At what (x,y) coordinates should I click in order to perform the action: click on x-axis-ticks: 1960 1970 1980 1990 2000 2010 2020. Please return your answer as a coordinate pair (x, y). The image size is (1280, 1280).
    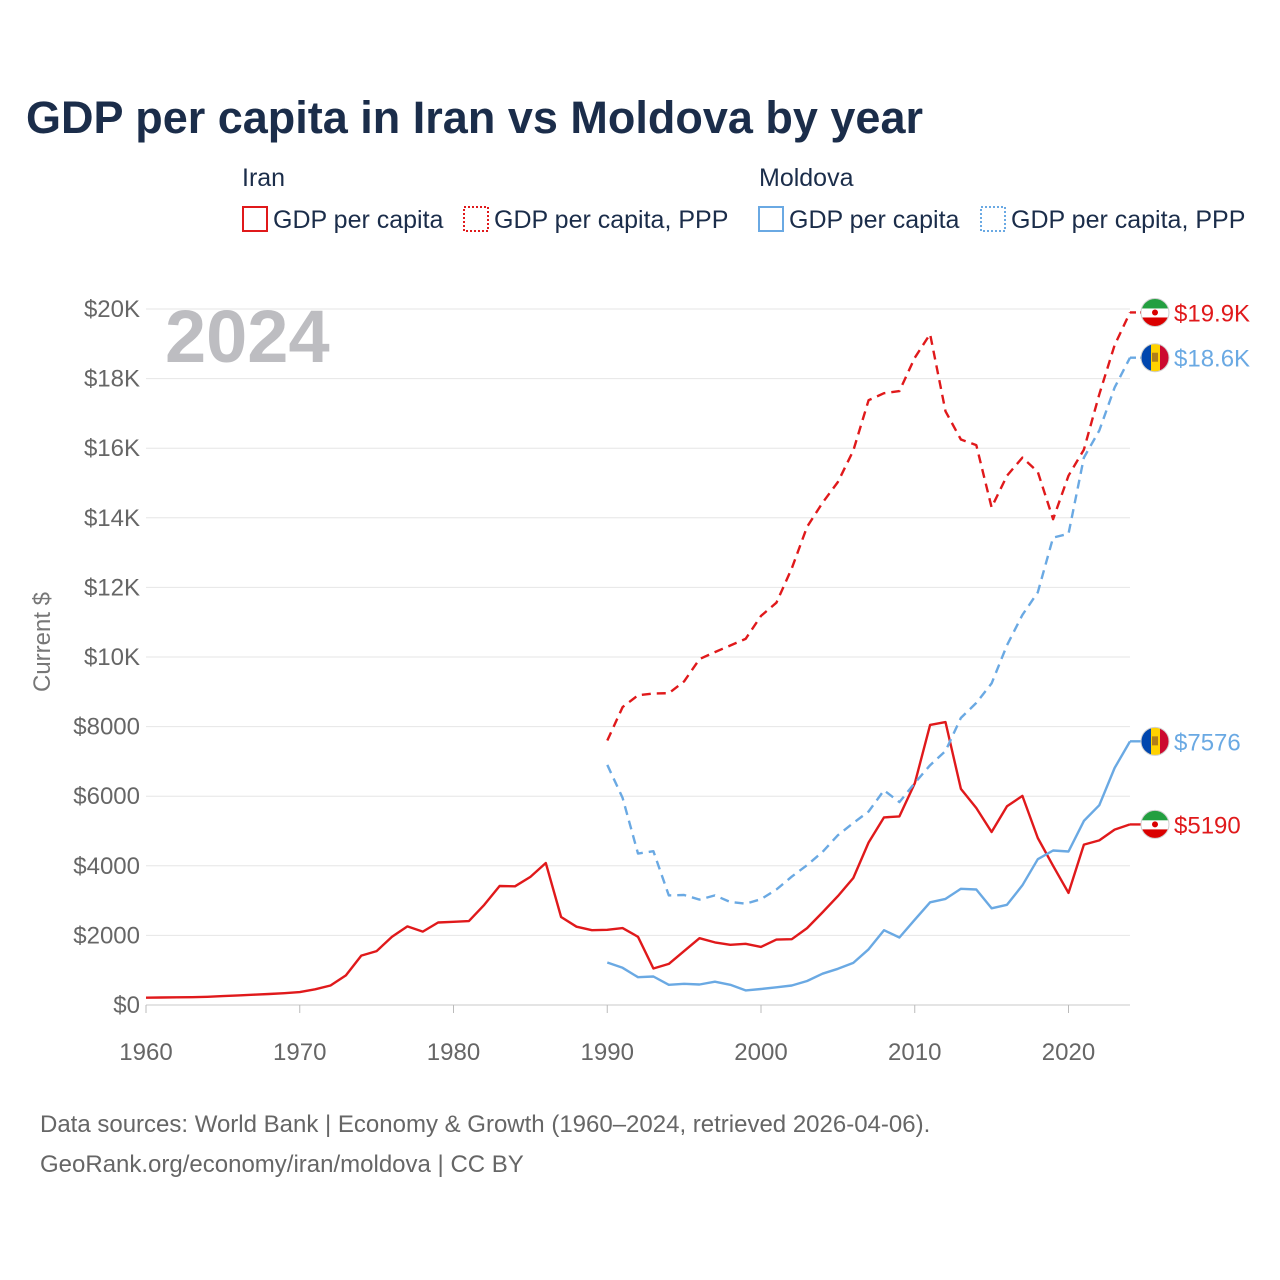
    Looking at the image, I should click on (607, 1035).